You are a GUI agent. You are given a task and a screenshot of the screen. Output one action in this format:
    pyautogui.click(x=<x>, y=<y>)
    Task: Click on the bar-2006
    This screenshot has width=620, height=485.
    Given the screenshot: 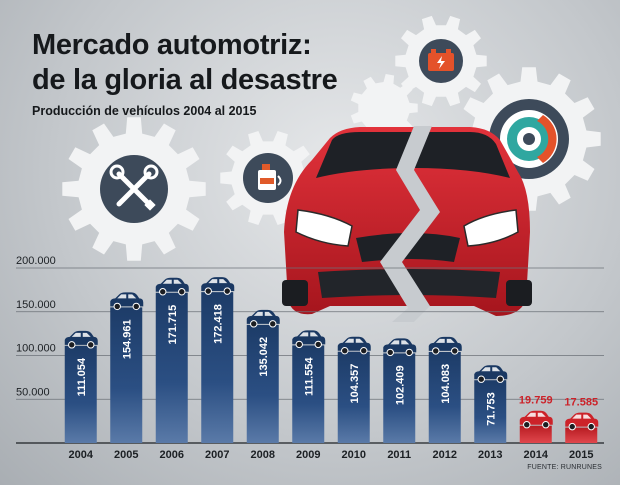 What is the action you would take?
    pyautogui.click(x=171, y=367)
    